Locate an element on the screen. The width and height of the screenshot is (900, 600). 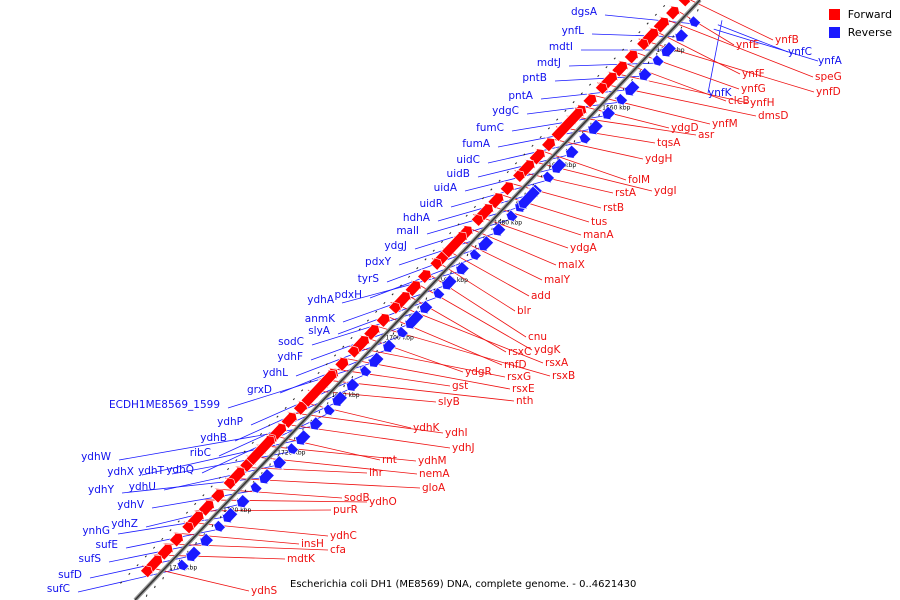
forward-gene-label: sodB is located at coordinates (357, 498).